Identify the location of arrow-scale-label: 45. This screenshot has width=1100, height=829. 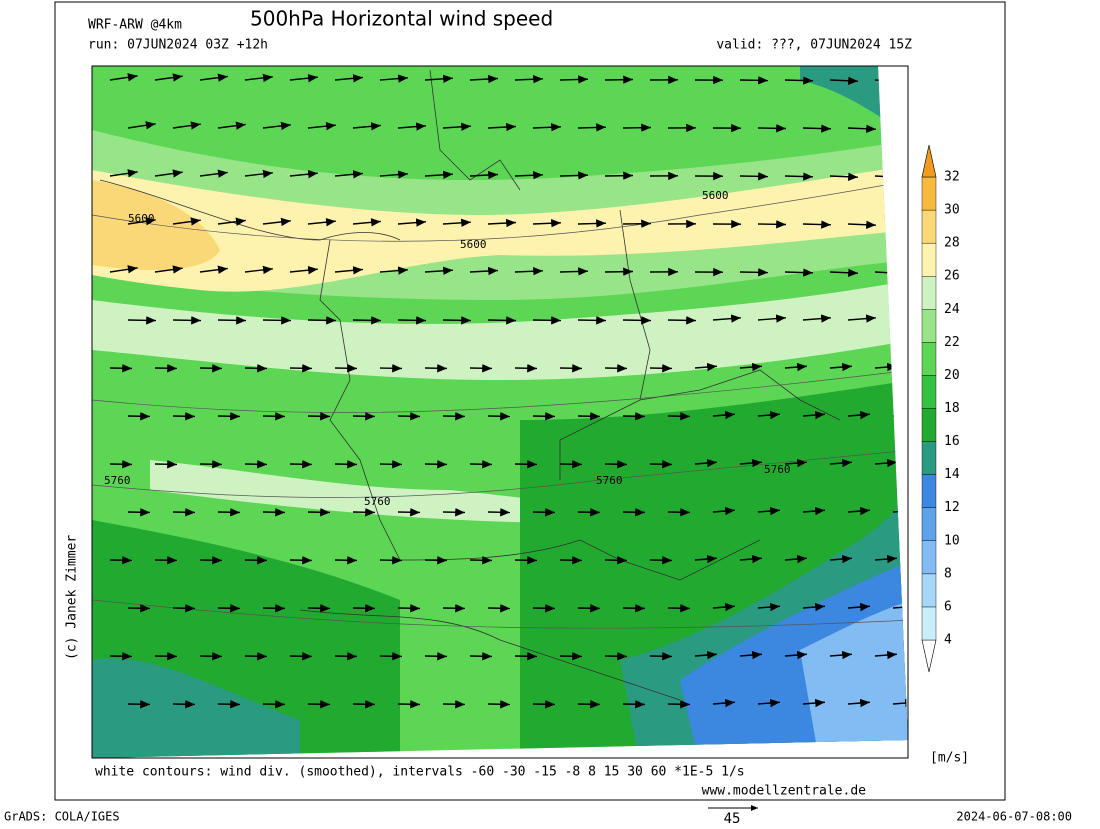
(732, 818).